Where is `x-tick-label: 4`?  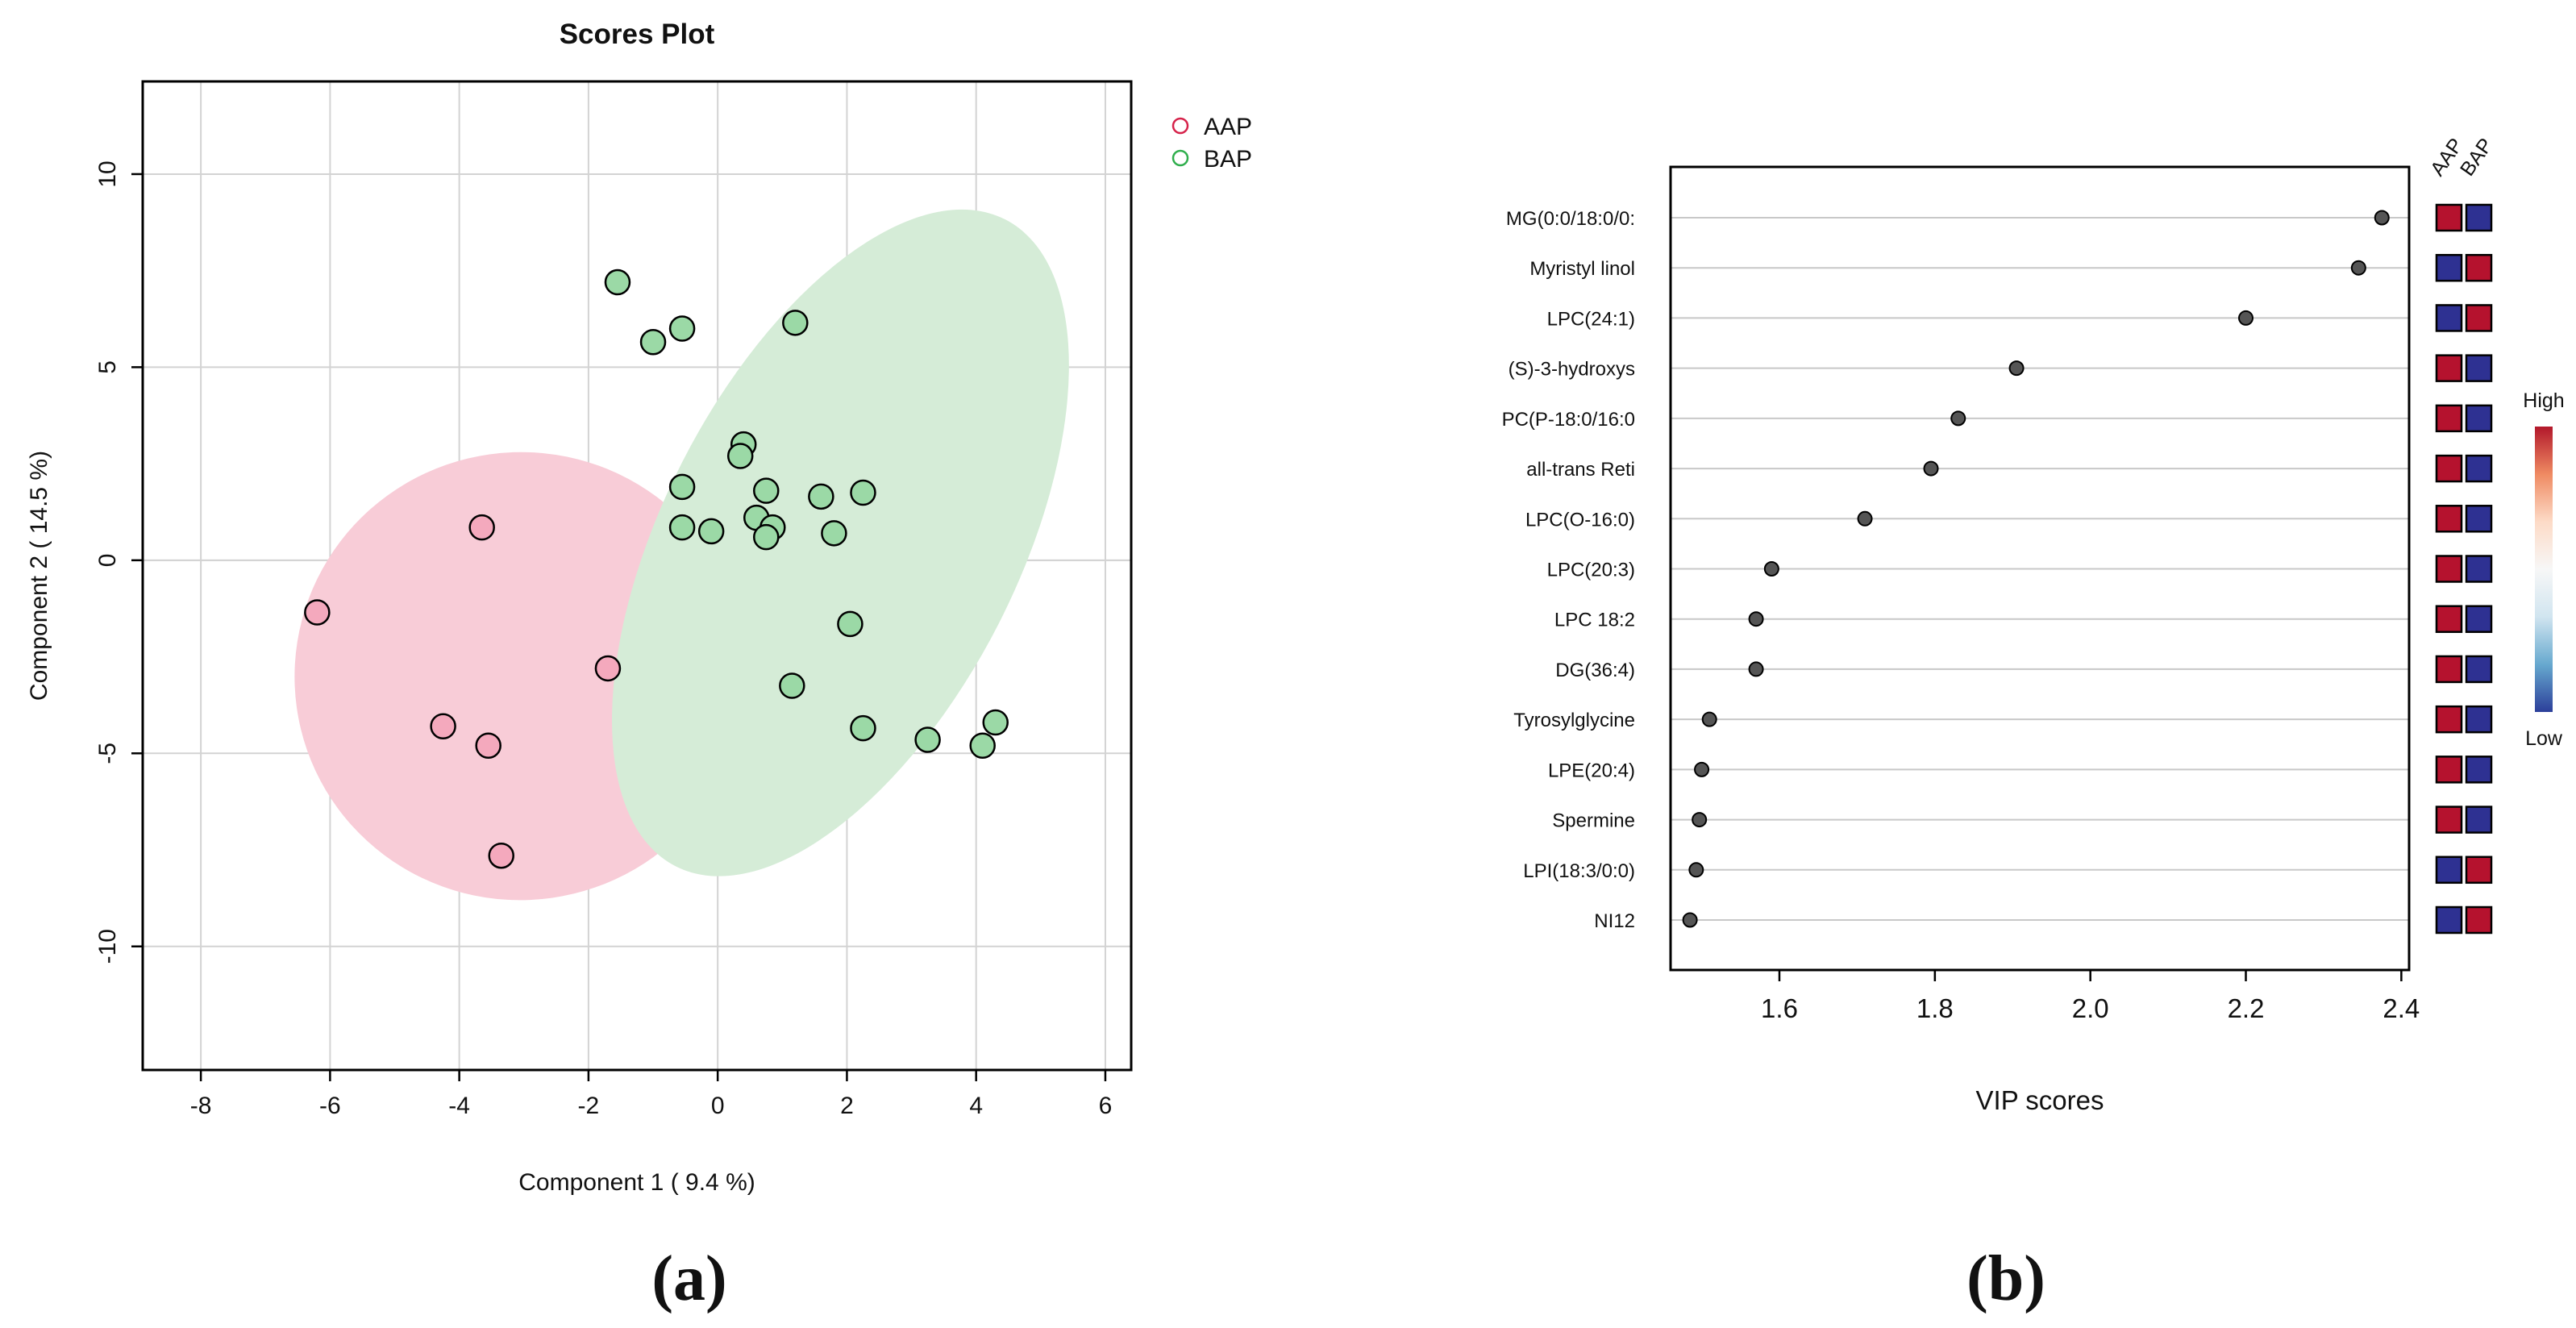 x-tick-label: 4 is located at coordinates (976, 1106).